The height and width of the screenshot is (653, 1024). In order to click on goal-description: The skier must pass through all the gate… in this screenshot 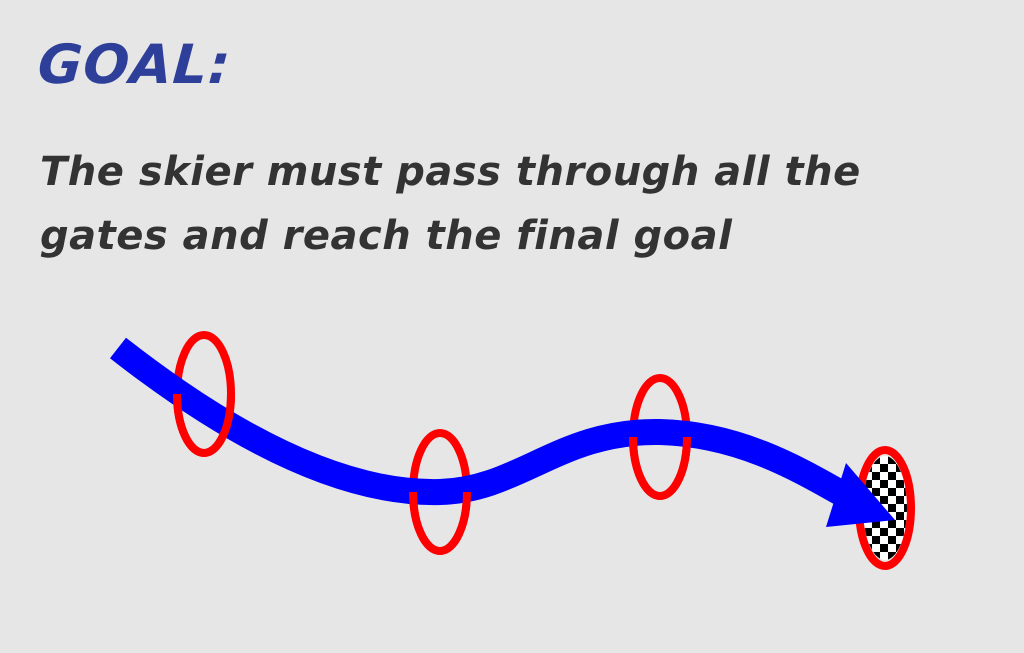, I will do `click(450, 204)`.